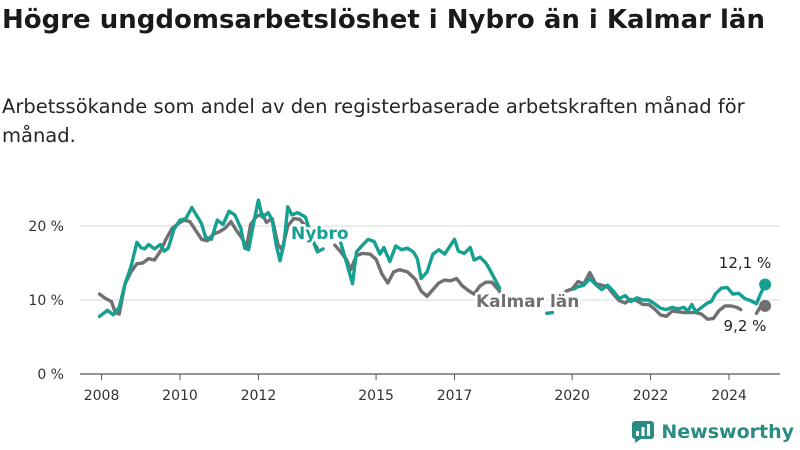 The height and width of the screenshot is (450, 800). What do you see at coordinates (527, 302) in the screenshot?
I see `series-label-kalmar: Kalmar län` at bounding box center [527, 302].